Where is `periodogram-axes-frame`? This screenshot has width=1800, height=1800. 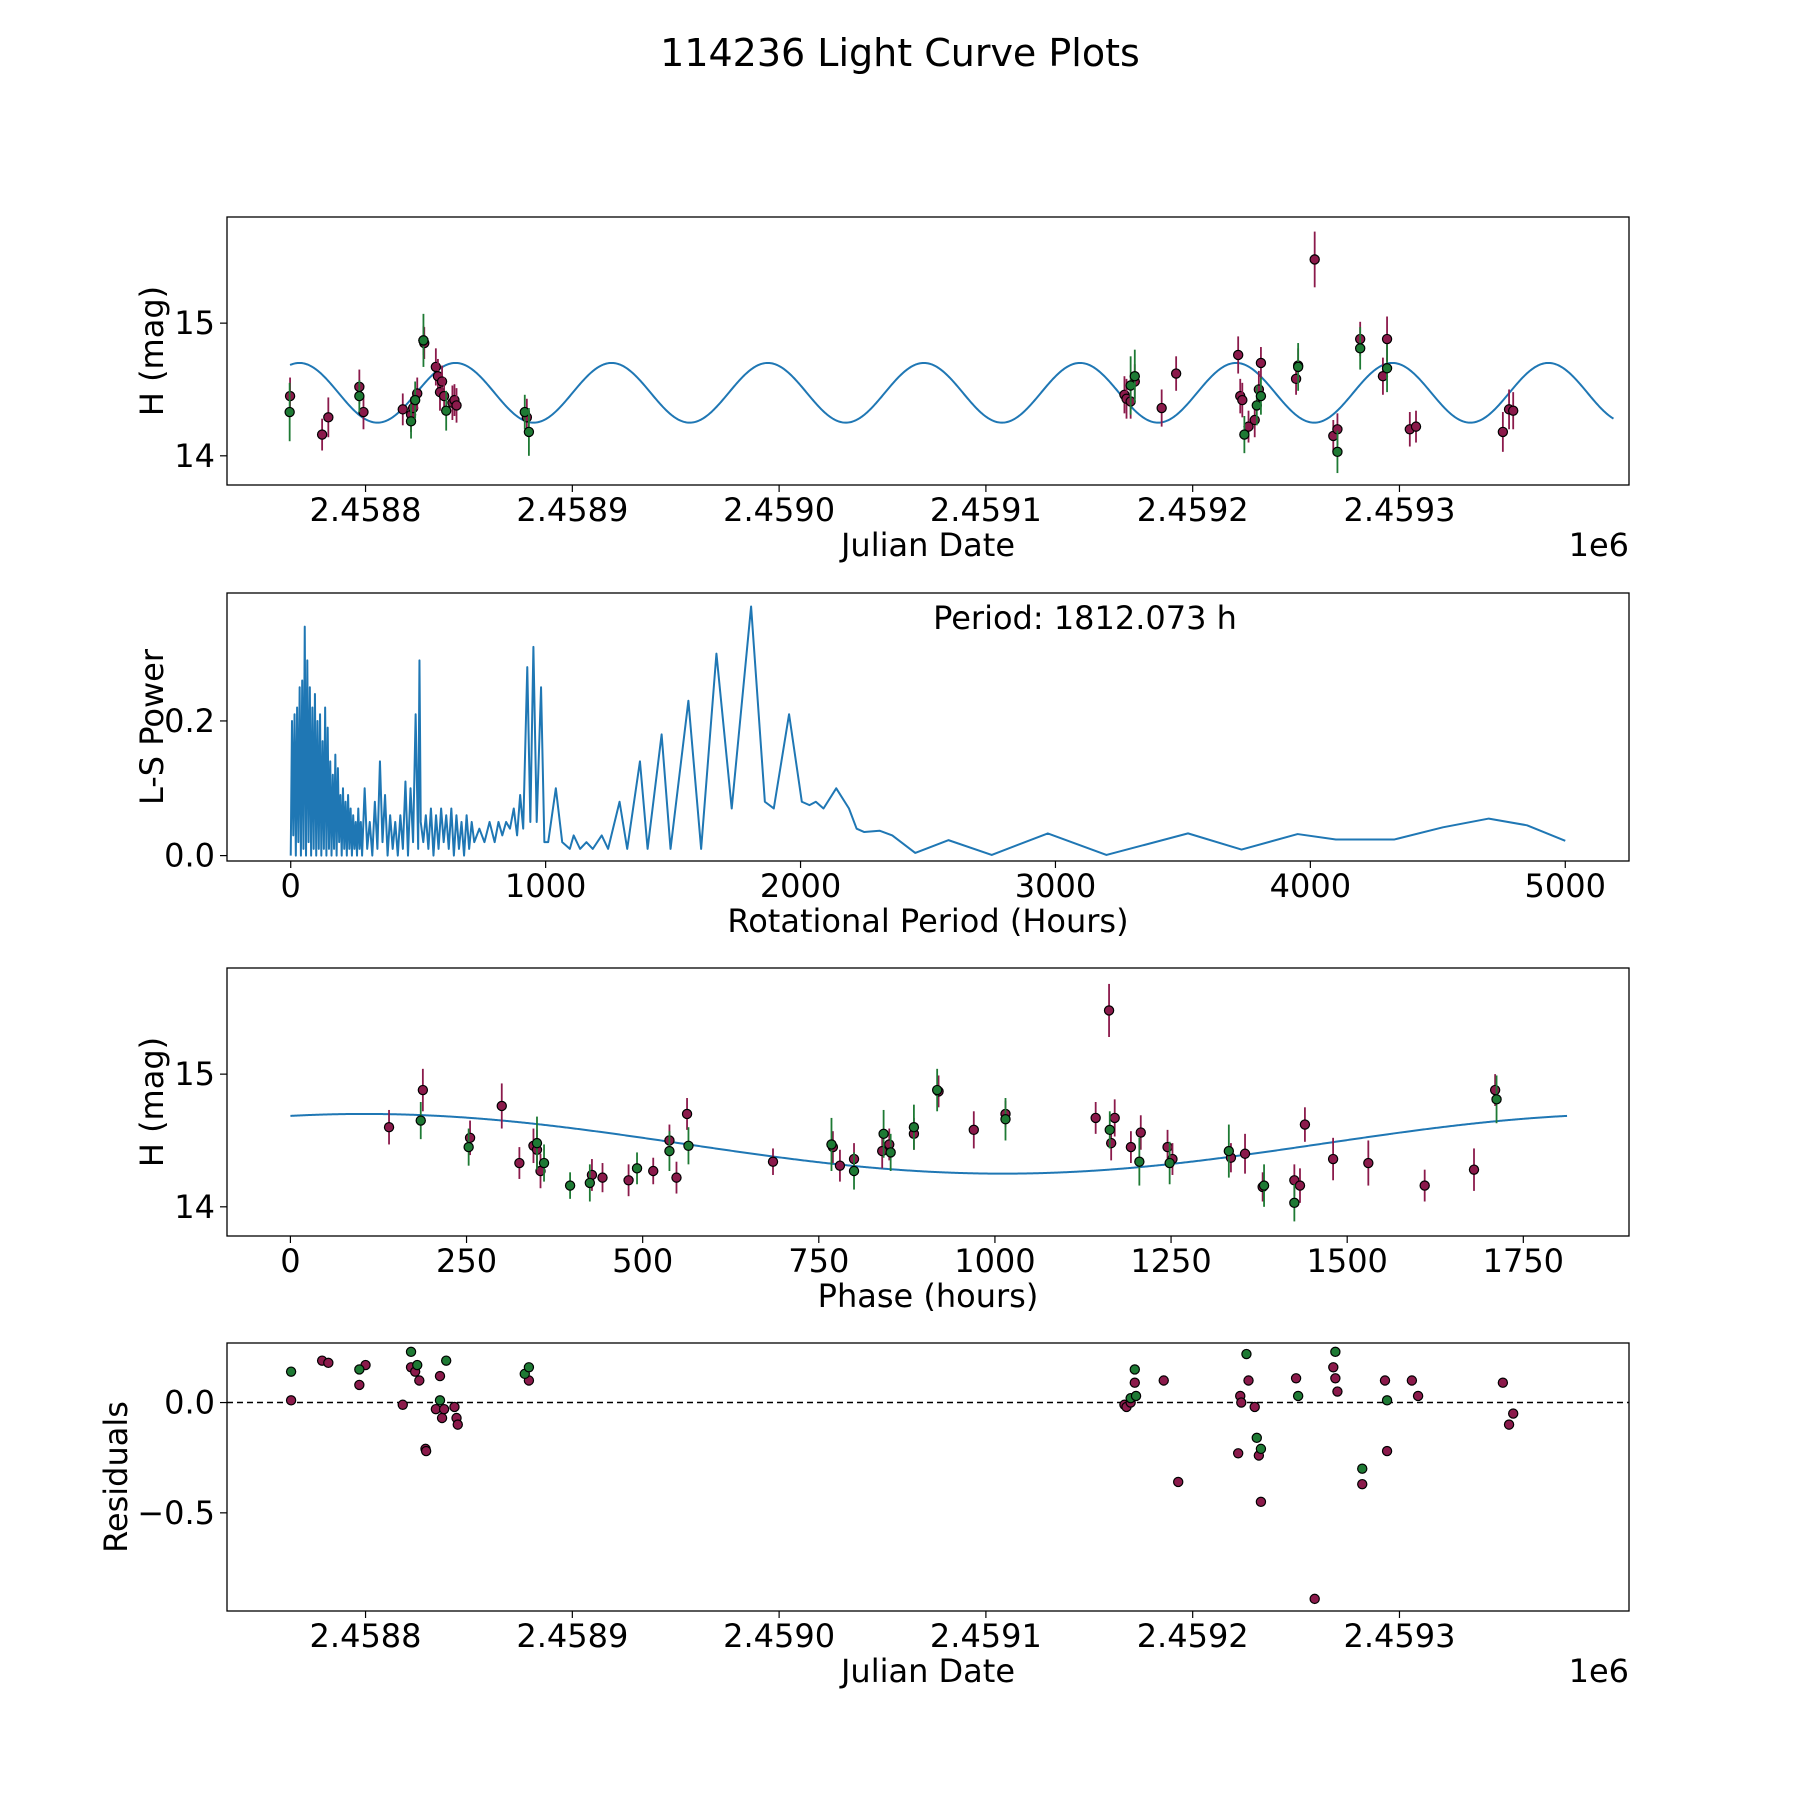
periodogram-axes-frame is located at coordinates (928, 727).